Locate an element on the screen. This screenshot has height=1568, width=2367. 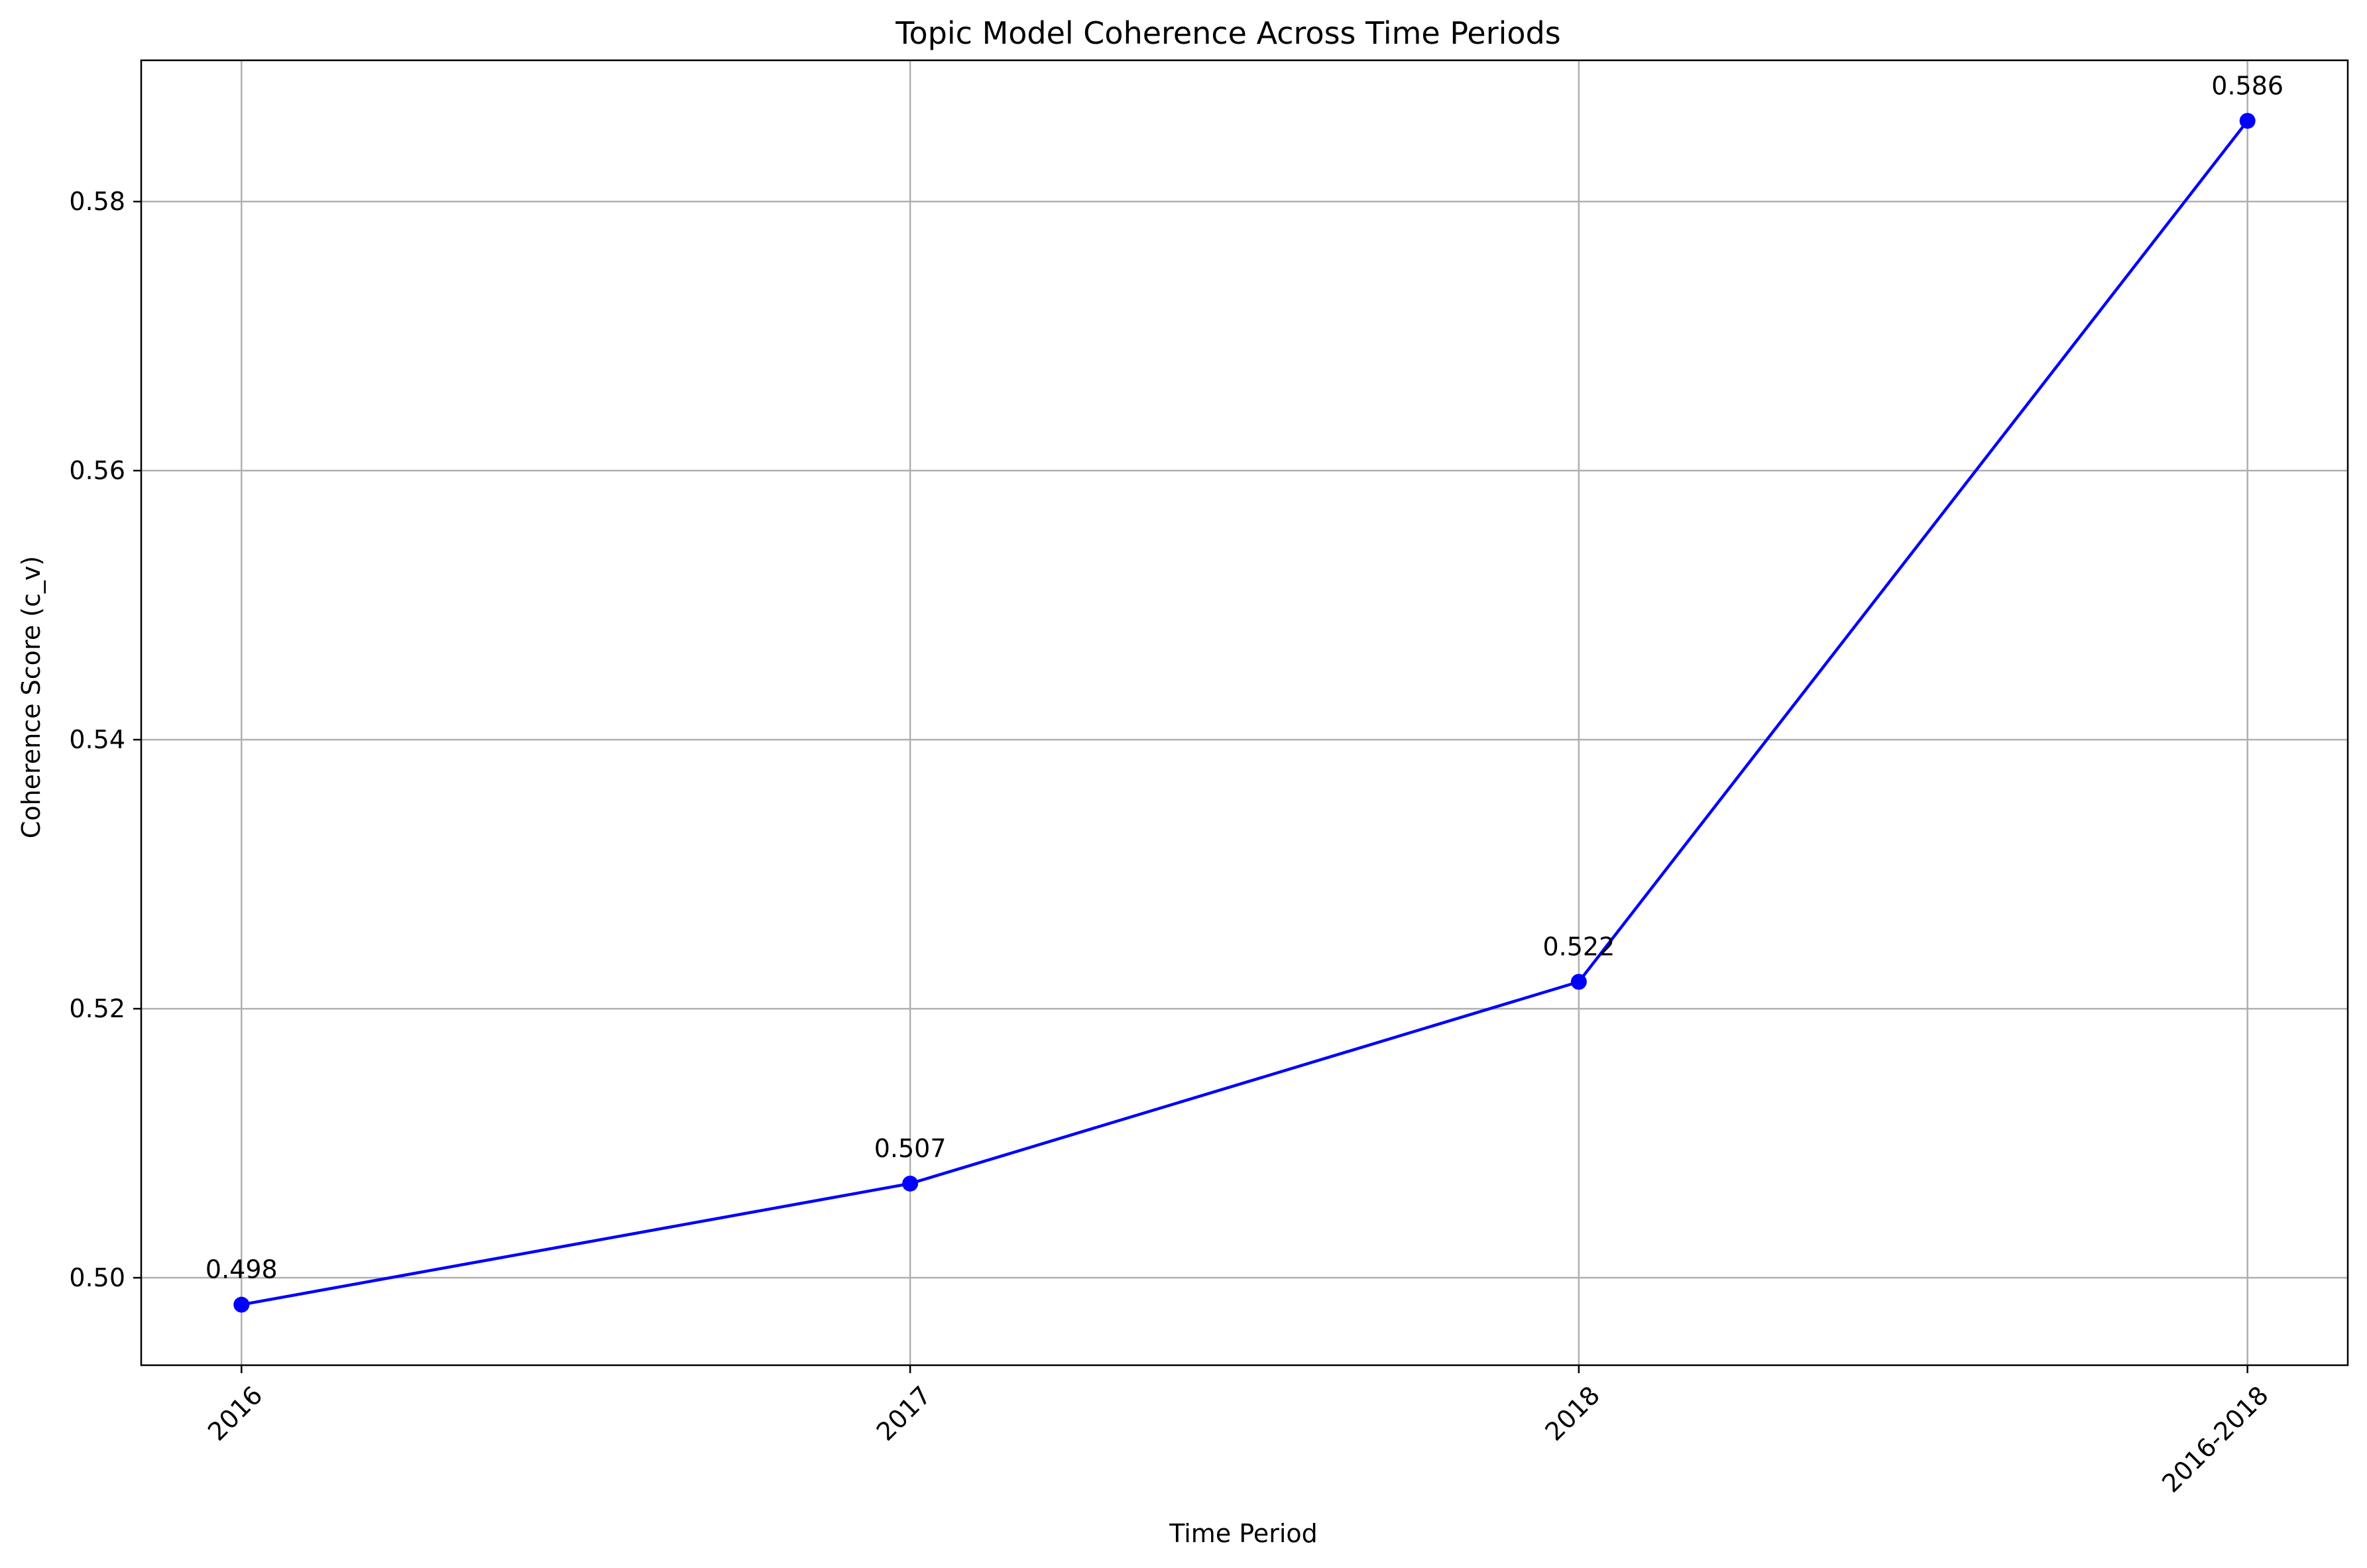
y-tick-label: 0.52 is located at coordinates (97, 1008).